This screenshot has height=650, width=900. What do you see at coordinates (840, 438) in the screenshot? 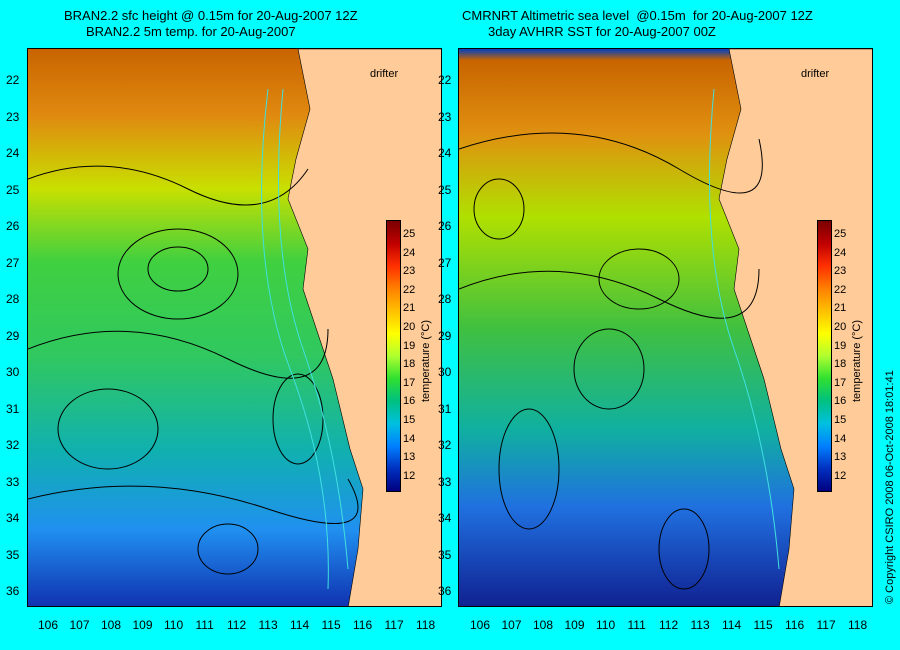
I see `right-colorbar-tick: 14` at bounding box center [840, 438].